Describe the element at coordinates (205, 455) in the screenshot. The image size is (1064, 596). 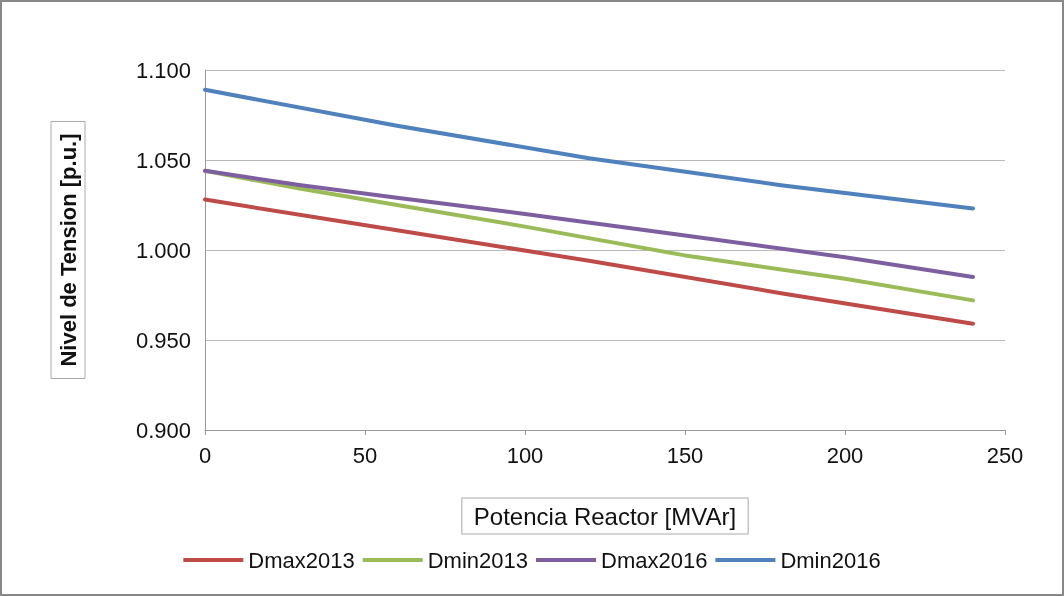
I see `x-tick-label: 0` at that location.